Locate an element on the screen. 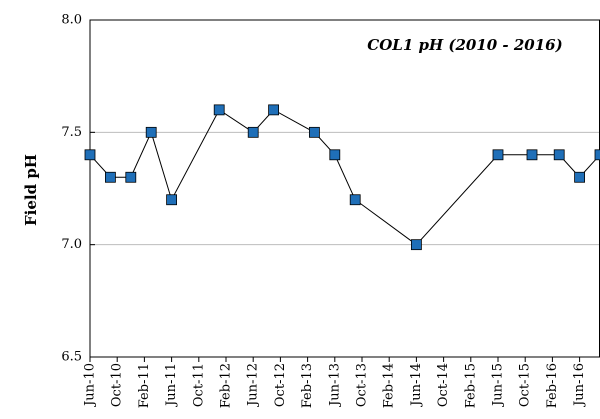 This screenshot has width=600, height=419. x-tick-label: Oct-11 is located at coordinates (198, 385).